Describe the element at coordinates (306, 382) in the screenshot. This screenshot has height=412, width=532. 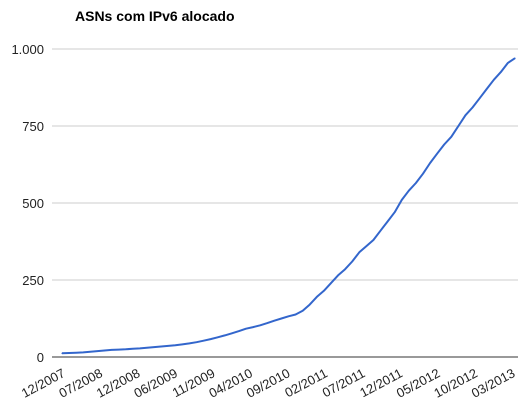
I see `x-tick-label: 02/2011` at that location.